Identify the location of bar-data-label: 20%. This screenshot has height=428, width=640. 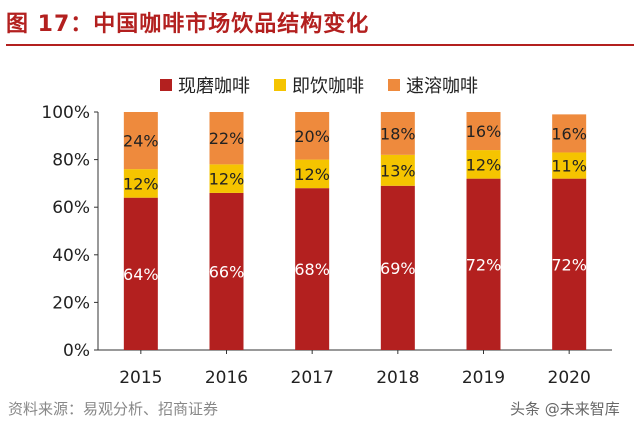
(312, 136).